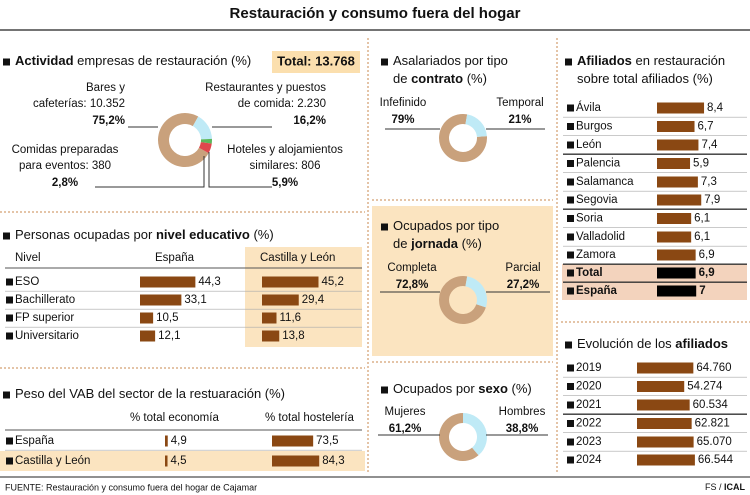 The image size is (750, 495). Describe the element at coordinates (711, 405) in the screenshot. I see `value-label: 60.534` at that location.